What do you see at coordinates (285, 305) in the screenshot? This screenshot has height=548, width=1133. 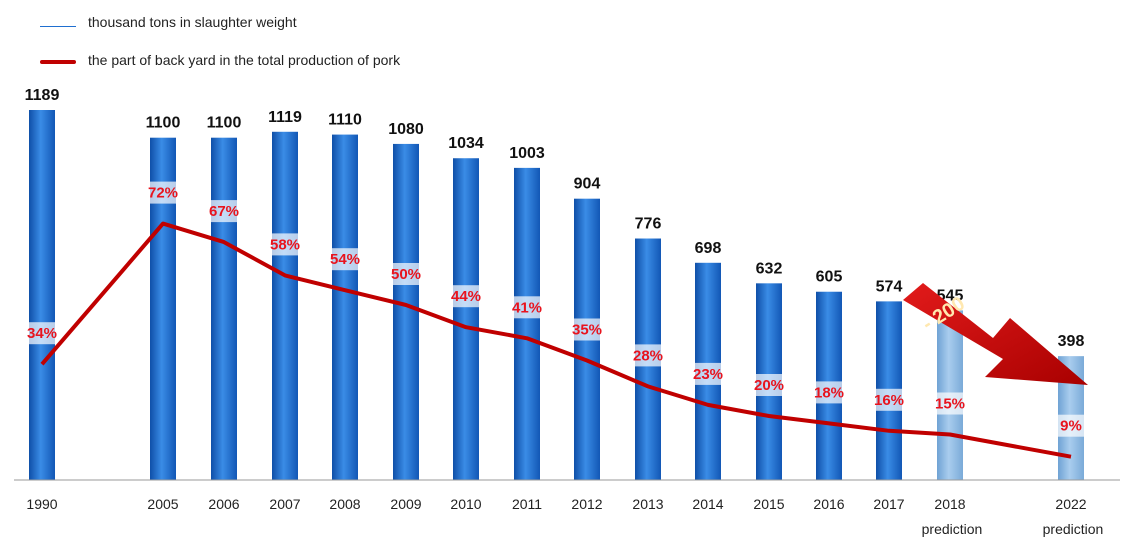 I see `bar-2007` at bounding box center [285, 305].